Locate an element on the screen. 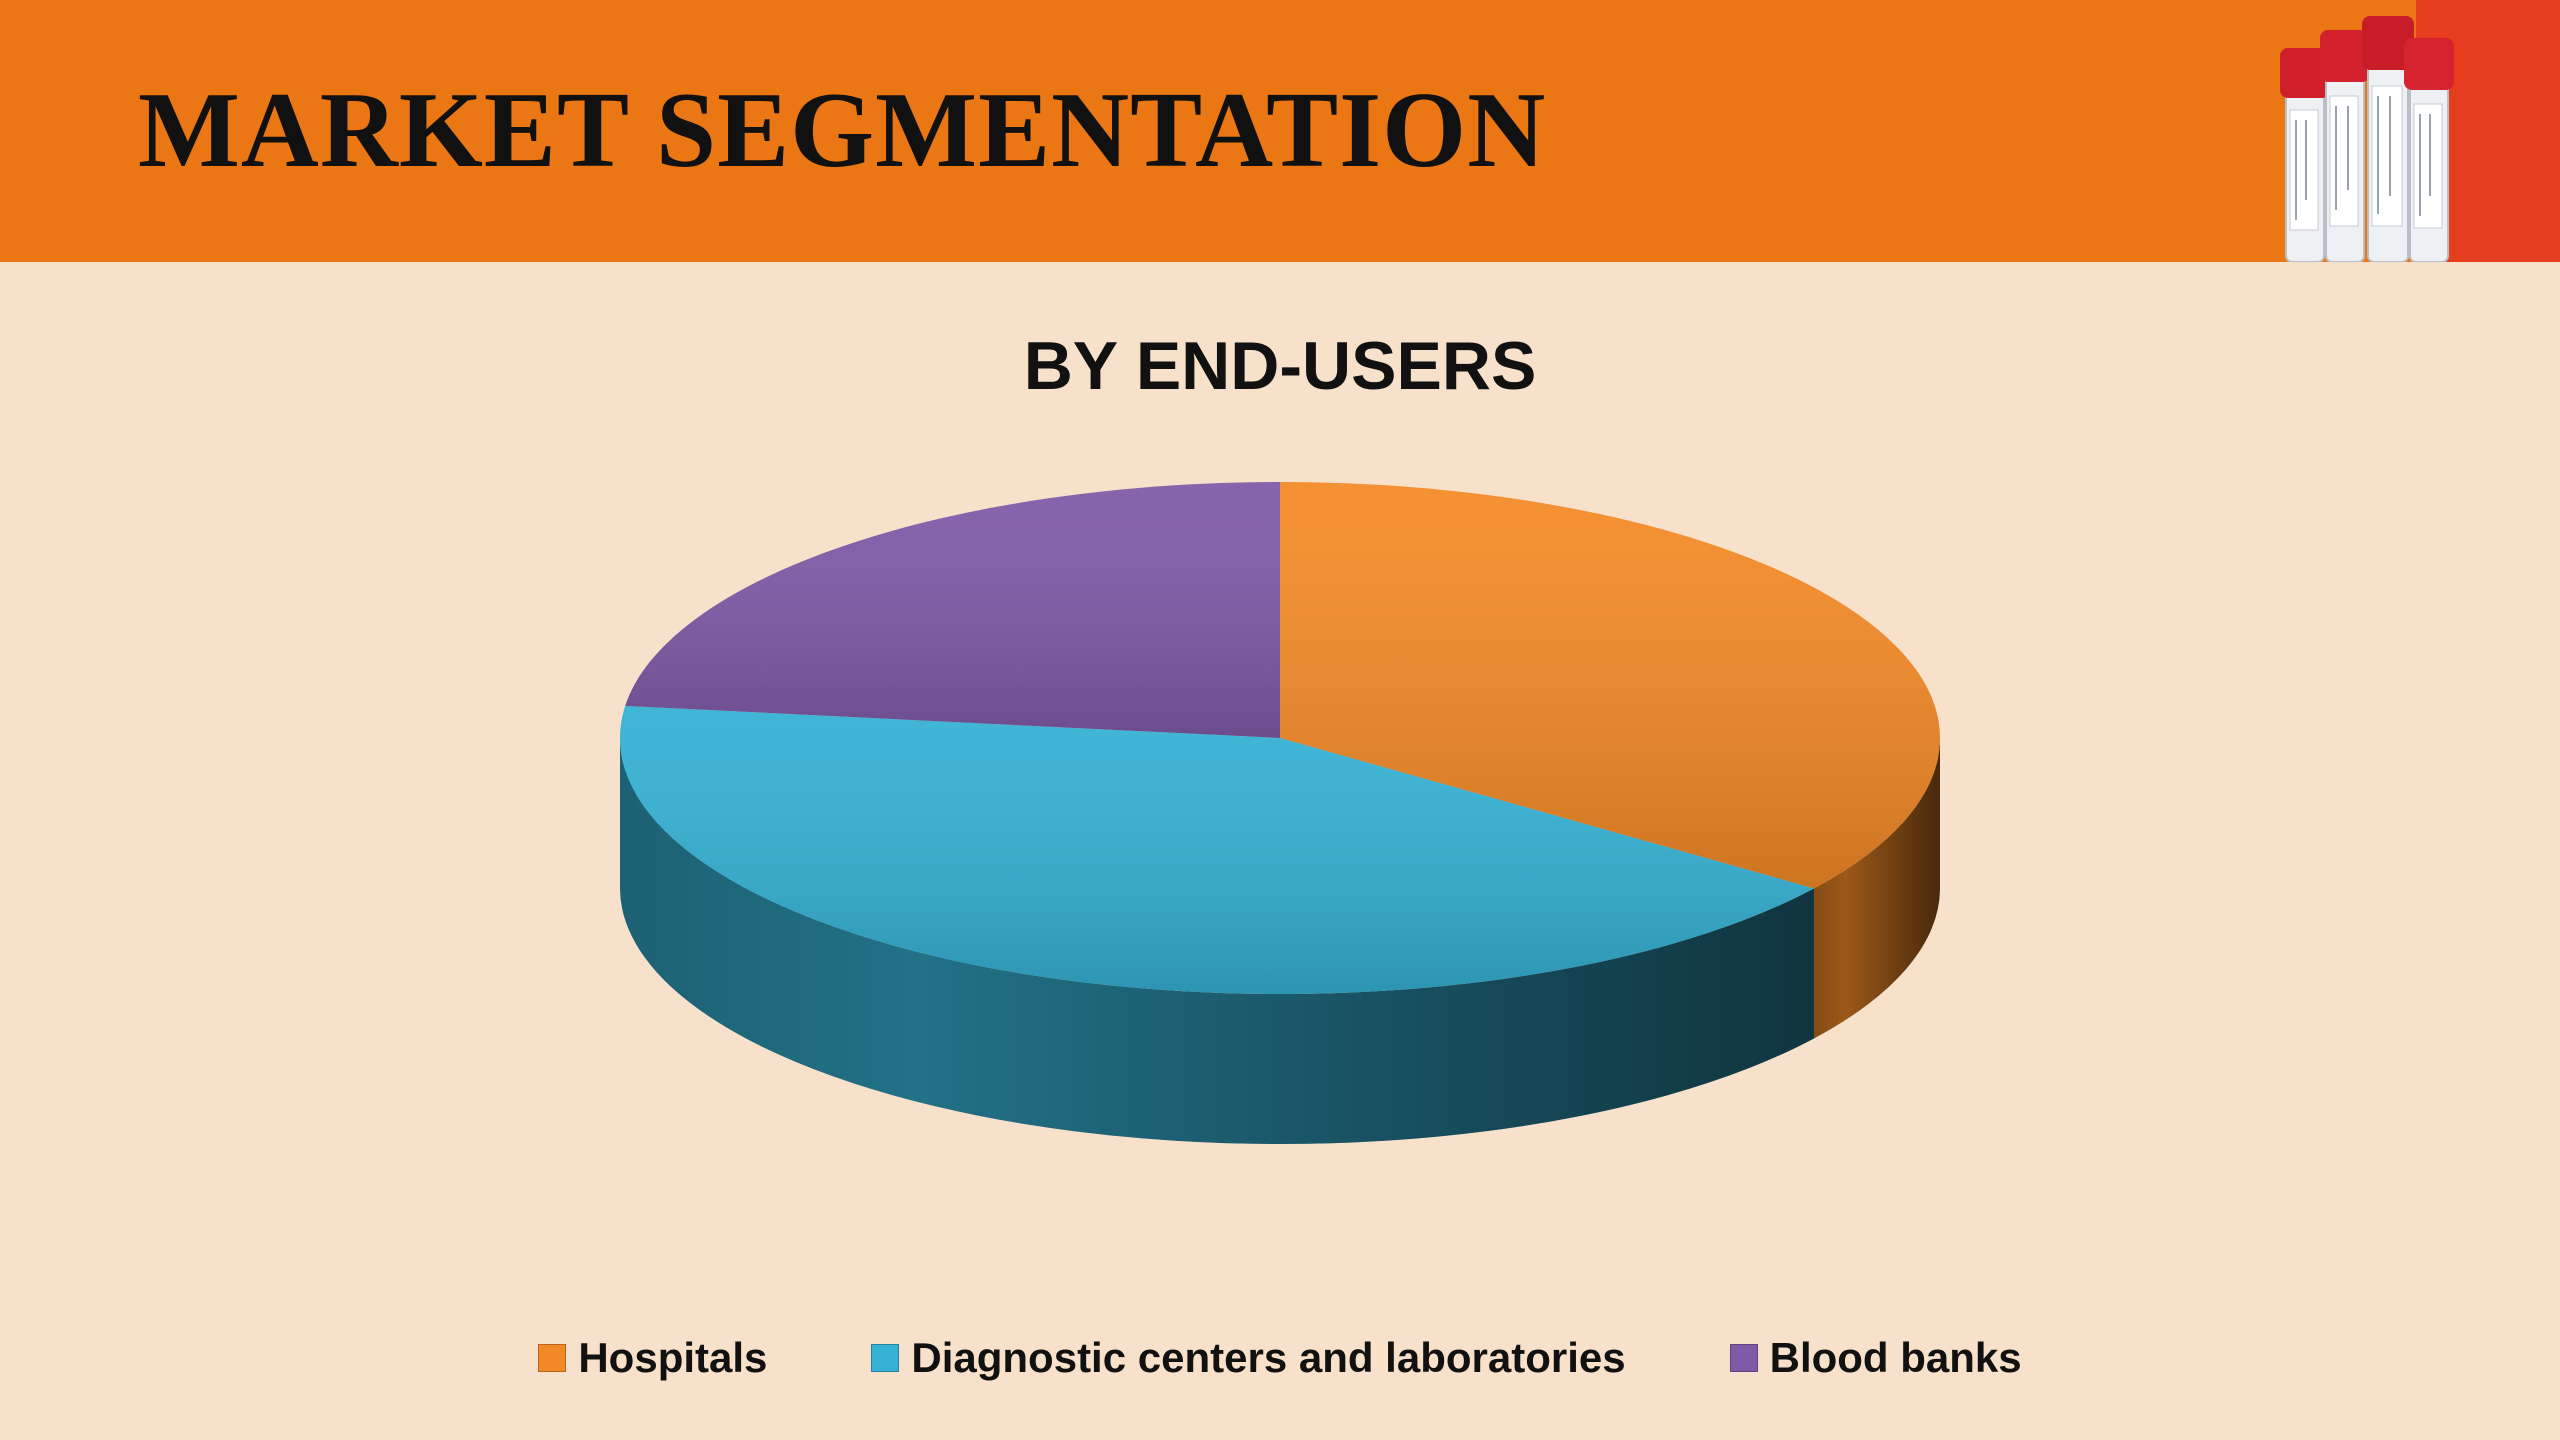 The image size is (2560, 1440). legend-label: Blood banks is located at coordinates (1895, 1357).